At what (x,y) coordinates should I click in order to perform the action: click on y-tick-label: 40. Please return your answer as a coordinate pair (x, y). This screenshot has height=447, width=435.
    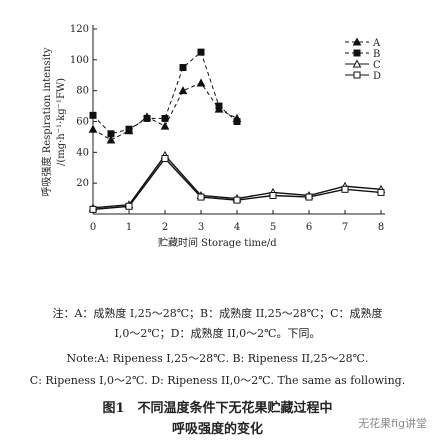
    Looking at the image, I should click on (82, 152).